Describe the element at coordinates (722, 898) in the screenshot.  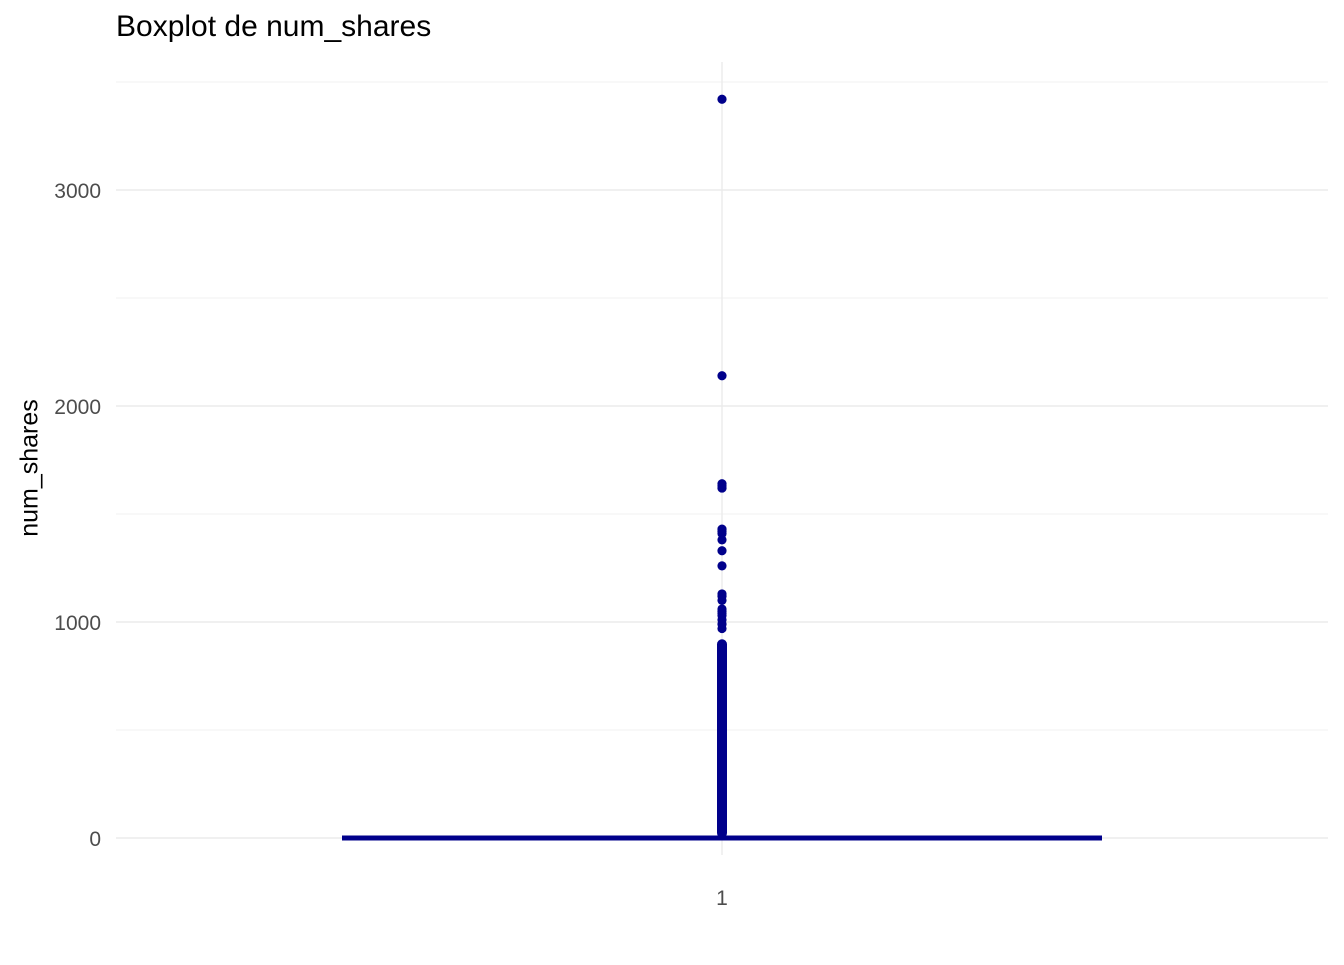
I see `x-tick-label: 1` at that location.